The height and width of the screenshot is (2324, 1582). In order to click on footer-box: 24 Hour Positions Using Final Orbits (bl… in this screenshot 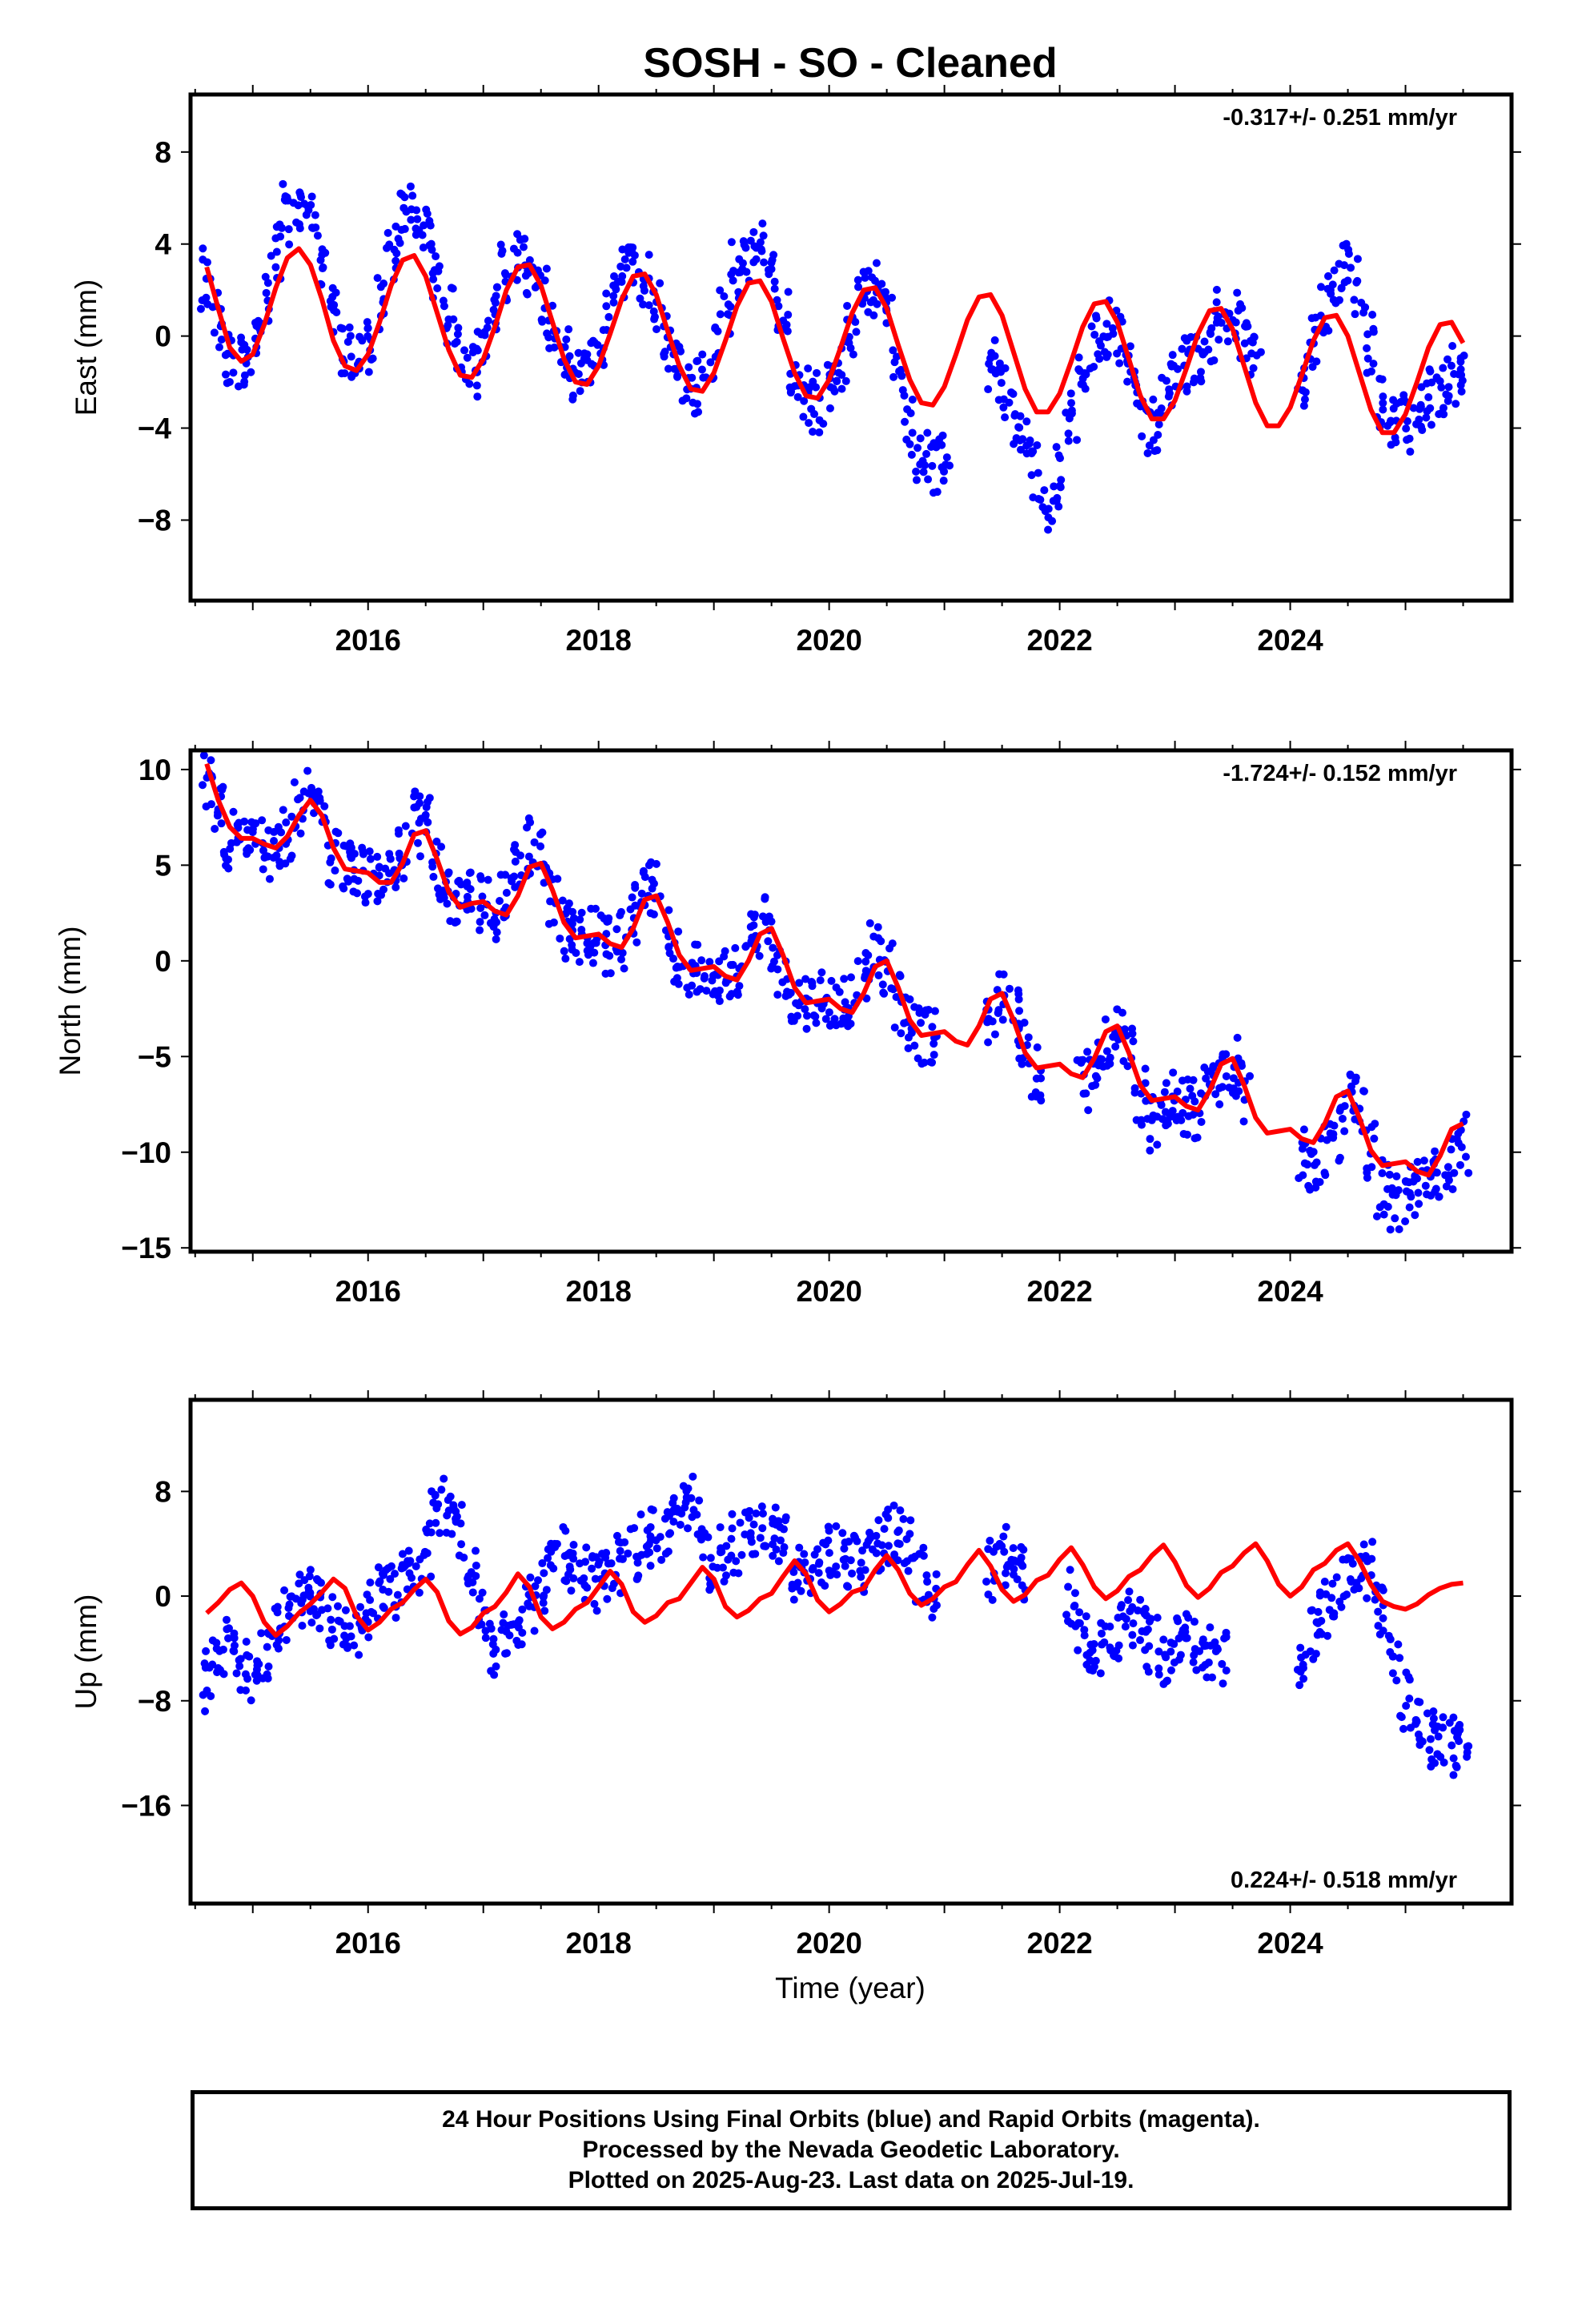, I will do `click(851, 2150)`.